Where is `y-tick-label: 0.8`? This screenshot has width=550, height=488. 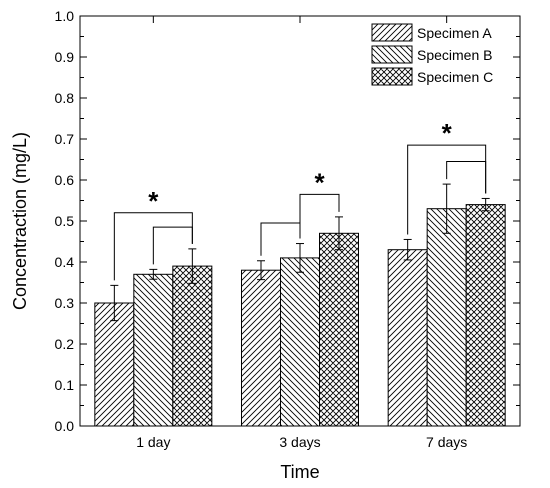
y-tick-label: 0.8 is located at coordinates (65, 98).